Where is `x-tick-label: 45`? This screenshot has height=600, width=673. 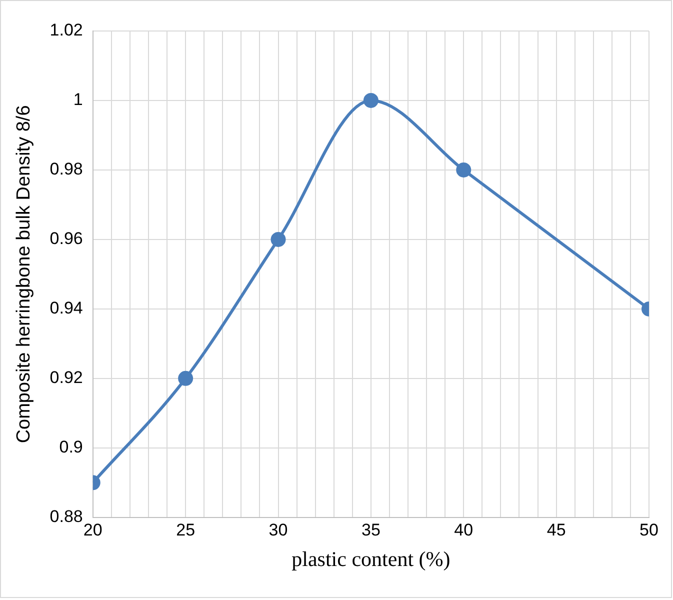
x-tick-label: 45 is located at coordinates (556, 530).